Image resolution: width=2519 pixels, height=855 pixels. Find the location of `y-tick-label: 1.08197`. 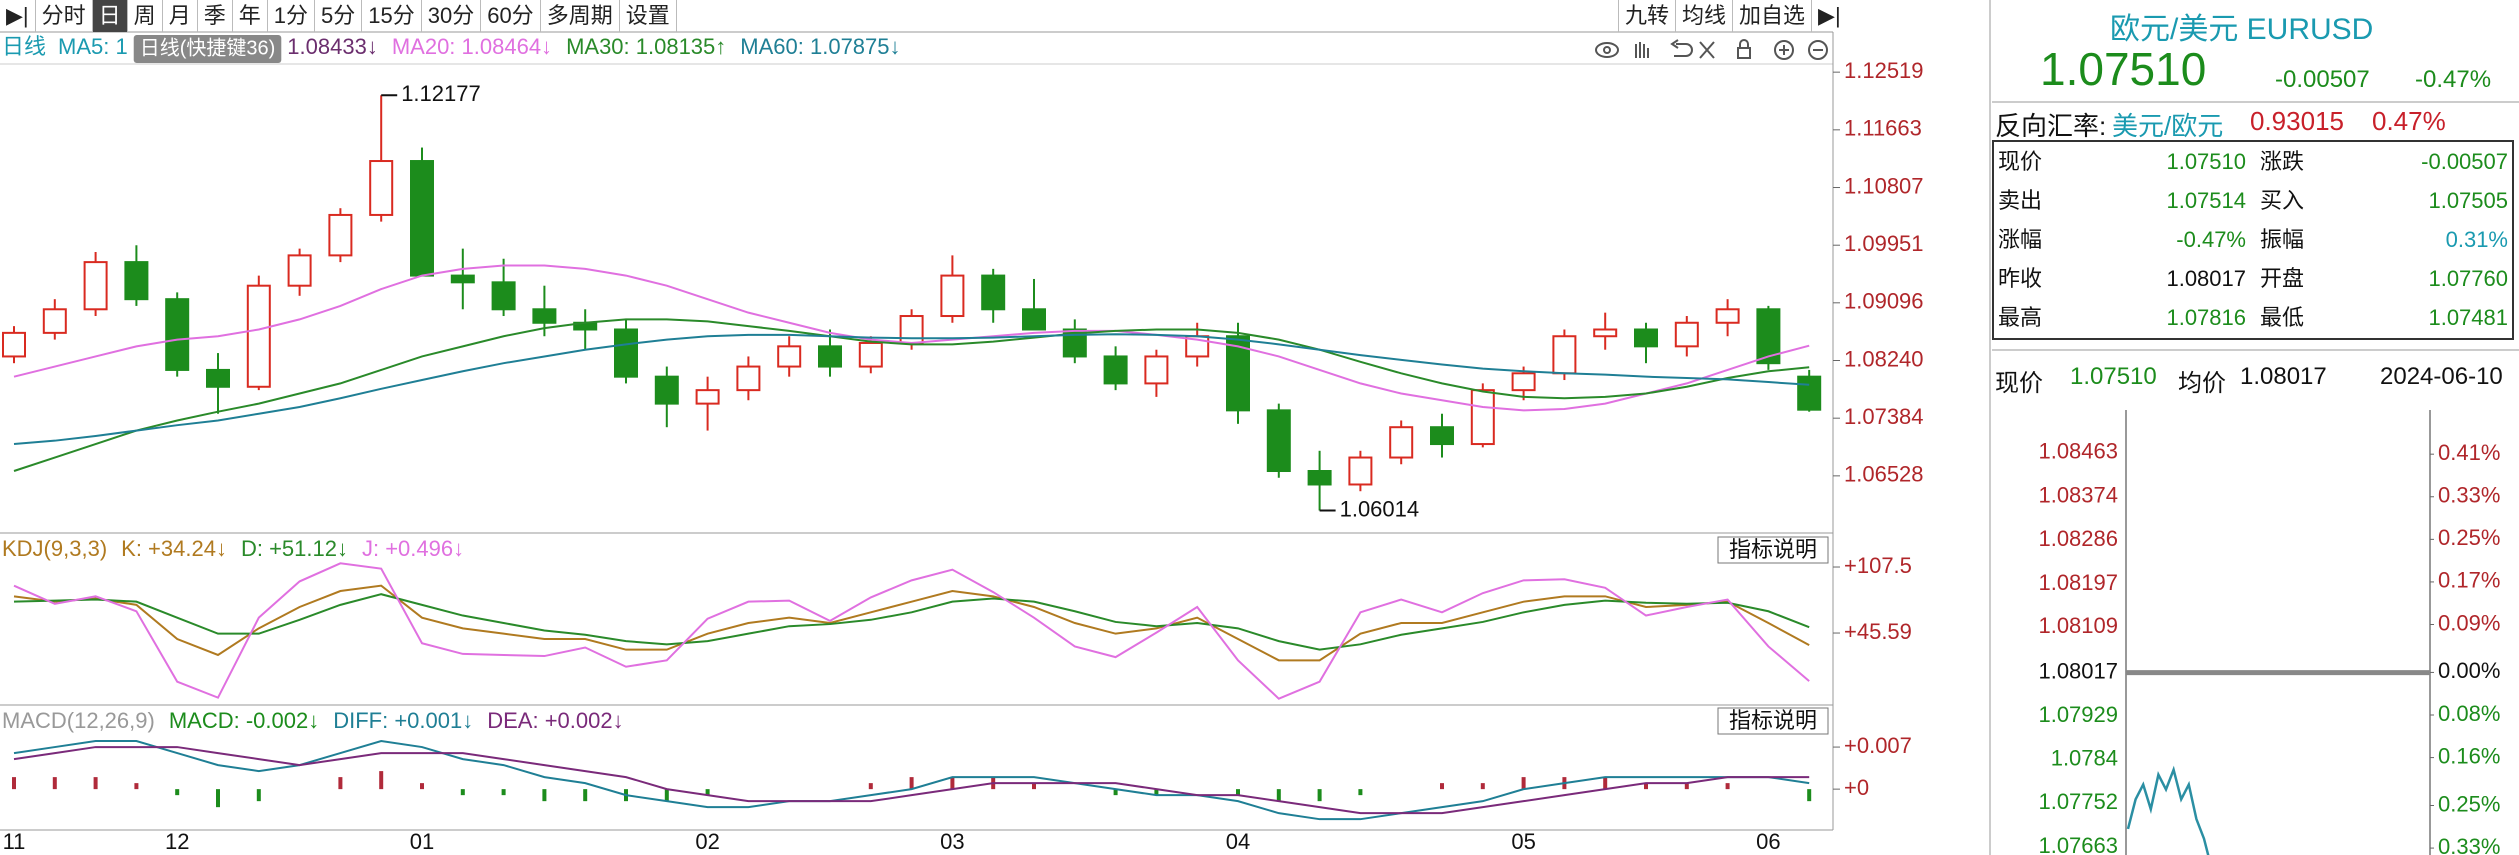

y-tick-label: 1.08197 is located at coordinates (2078, 582).